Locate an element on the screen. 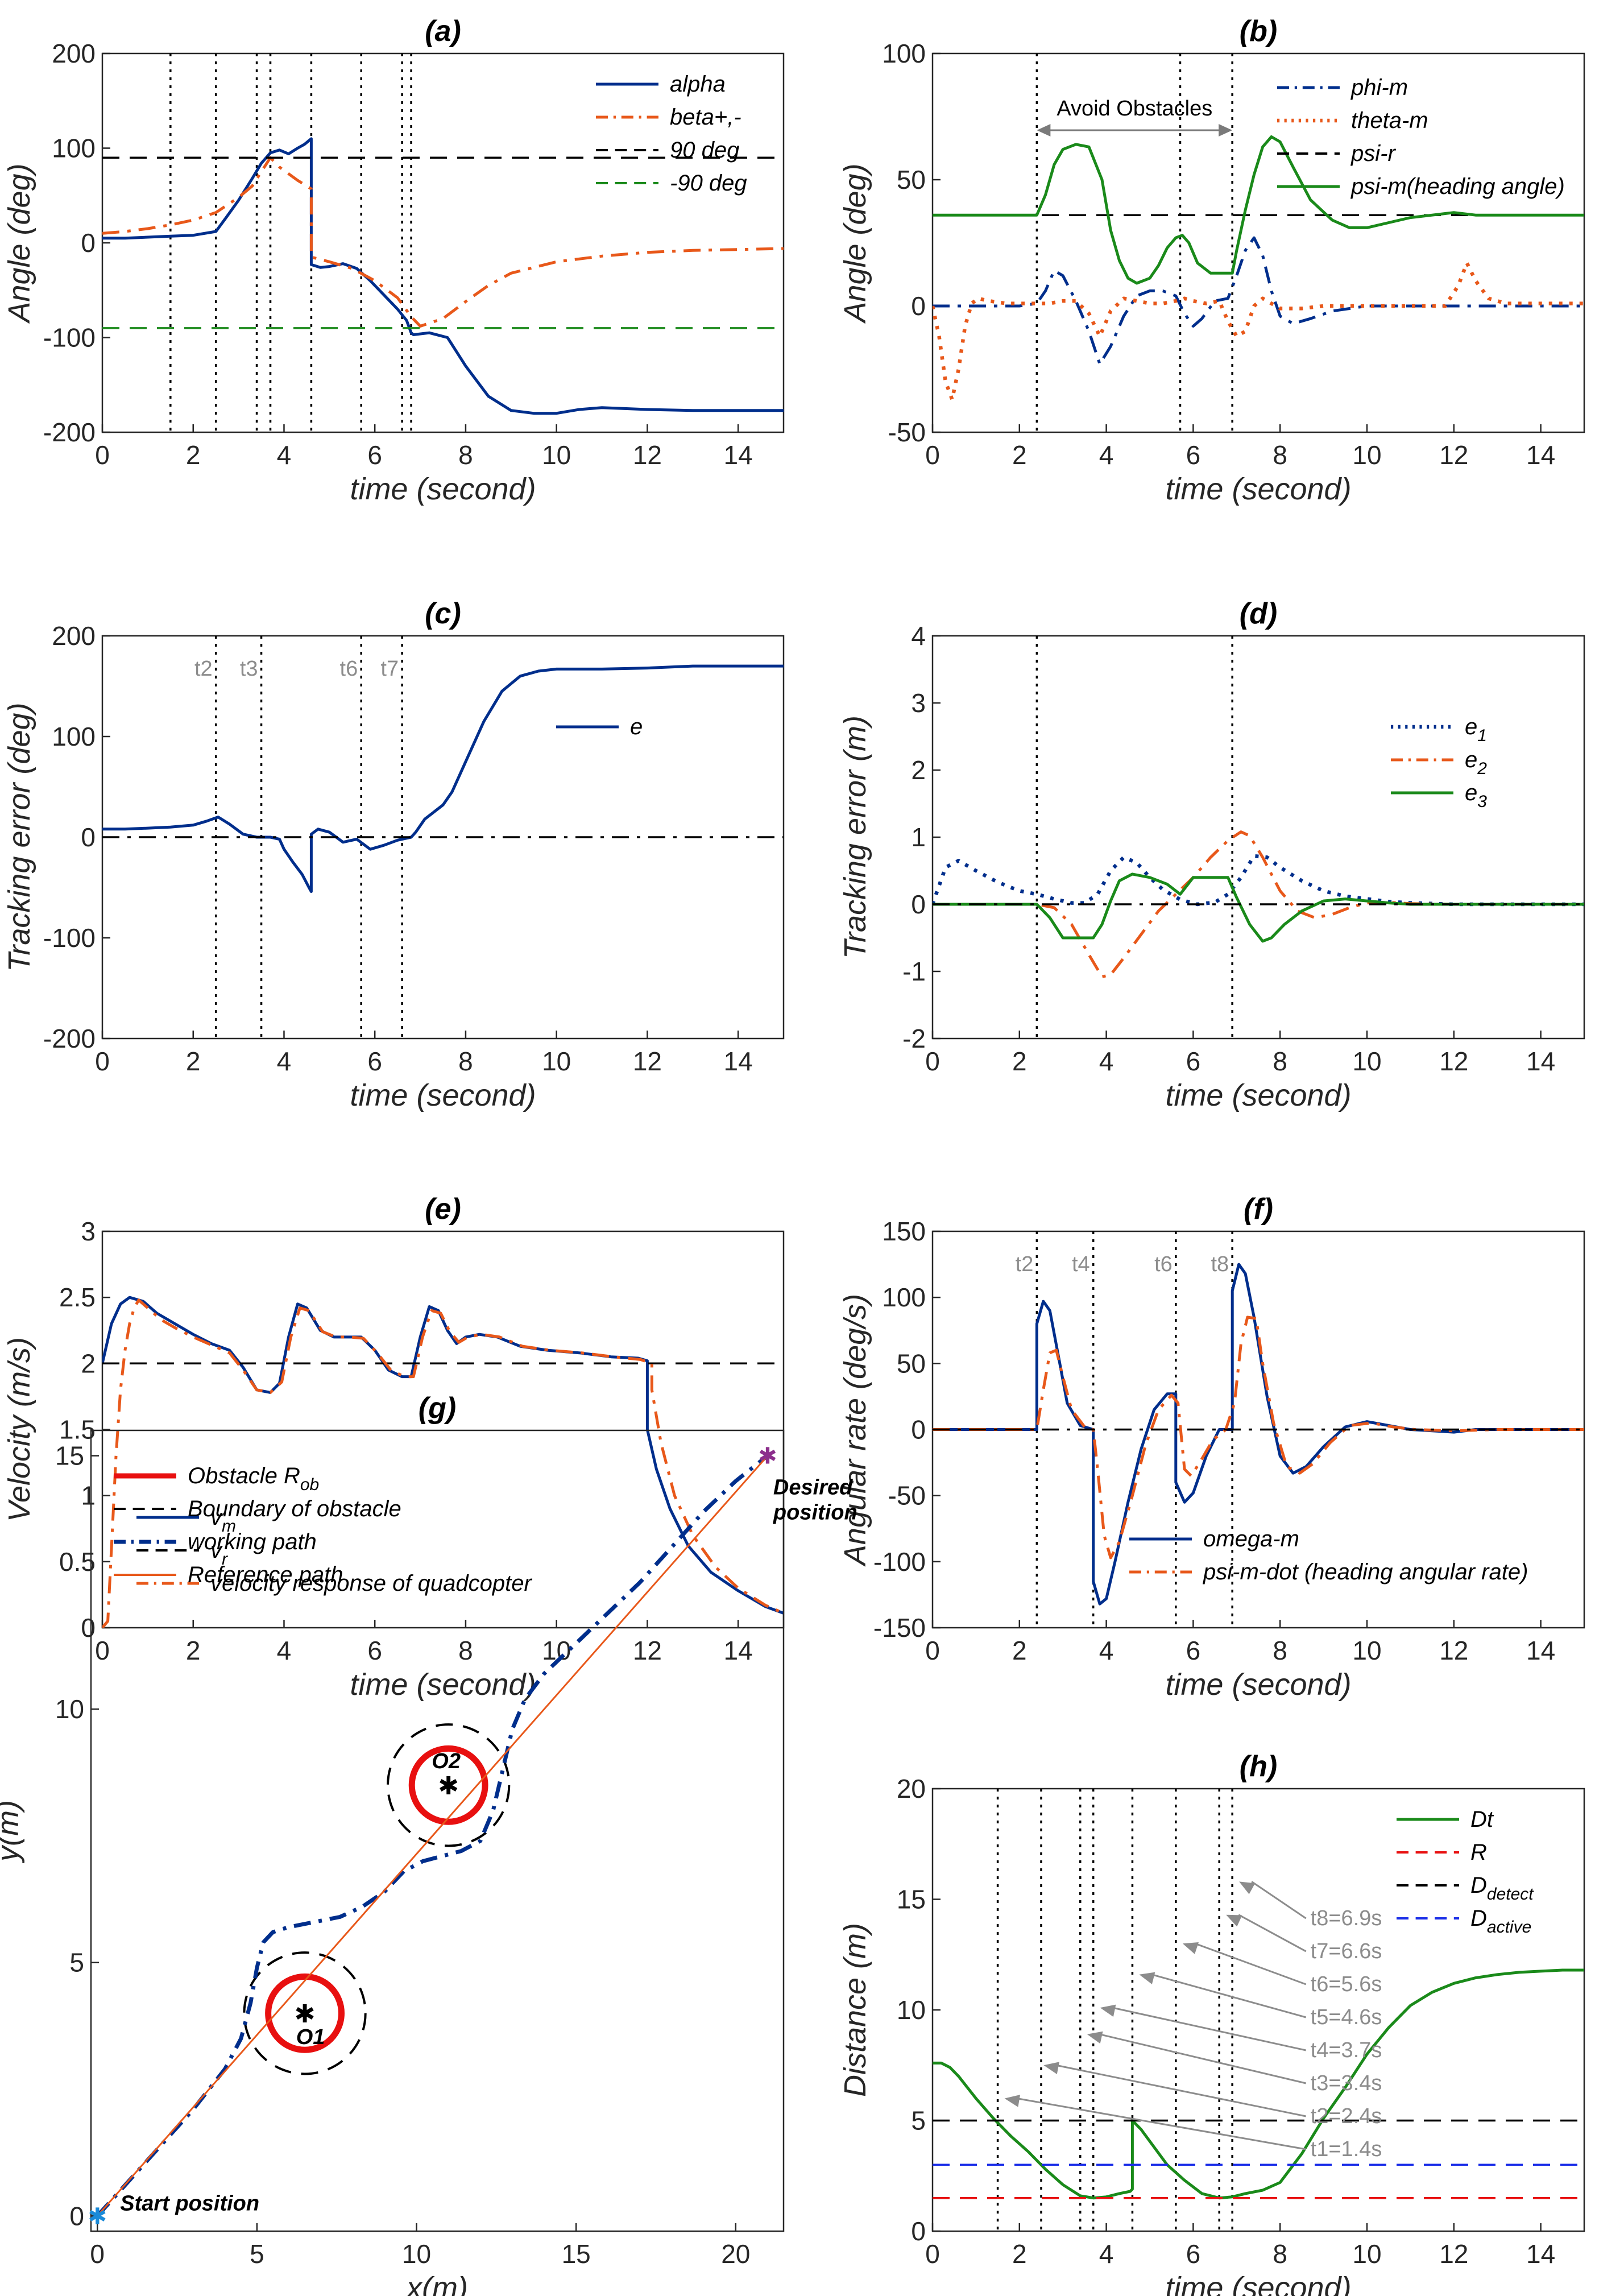  y-tick-label: 2.5 is located at coordinates (77, 1297).